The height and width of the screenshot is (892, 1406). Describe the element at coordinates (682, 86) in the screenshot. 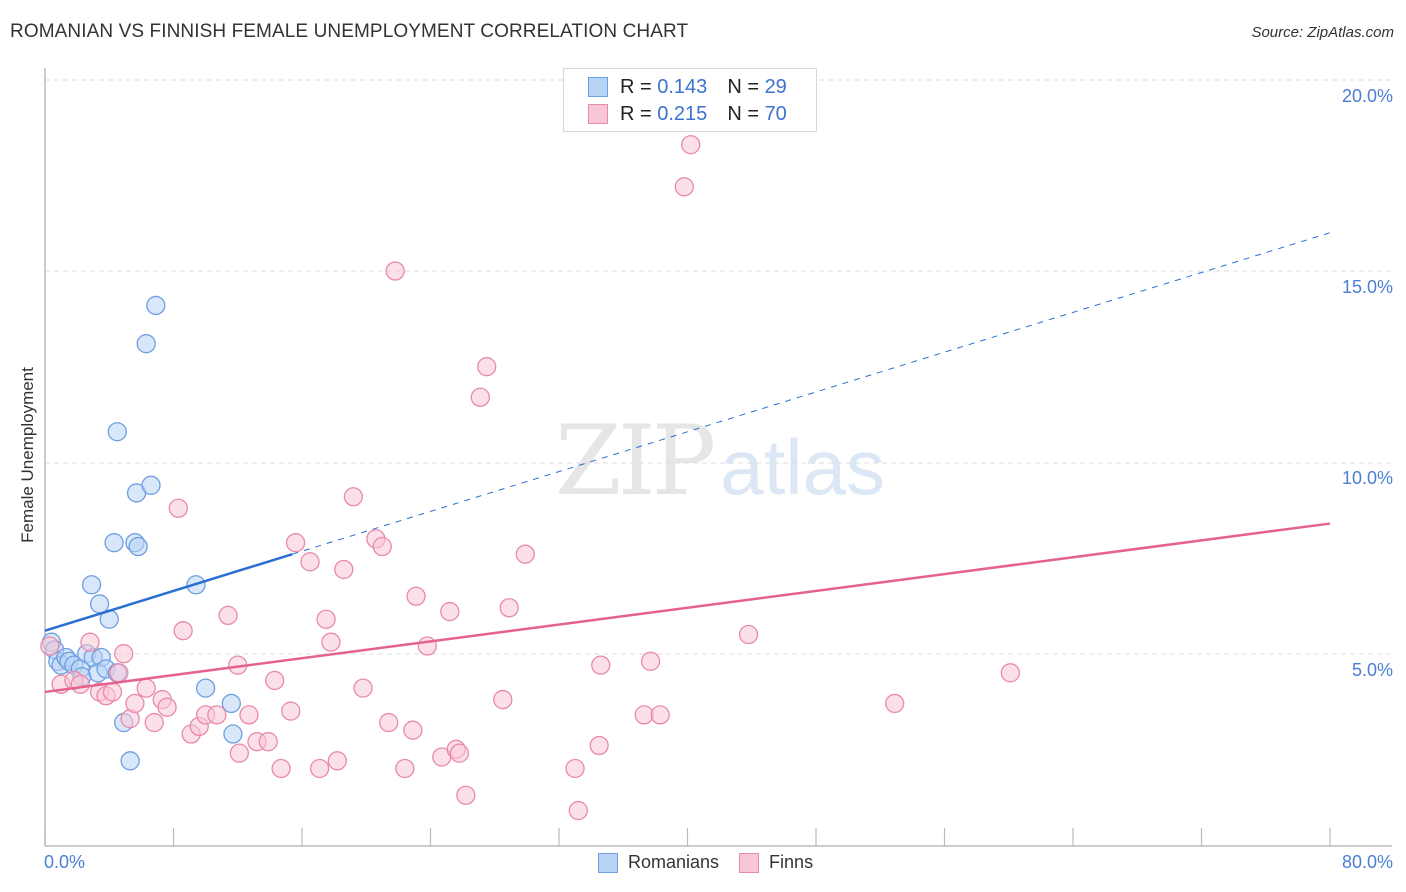

I see `r-value: 0.143` at that location.